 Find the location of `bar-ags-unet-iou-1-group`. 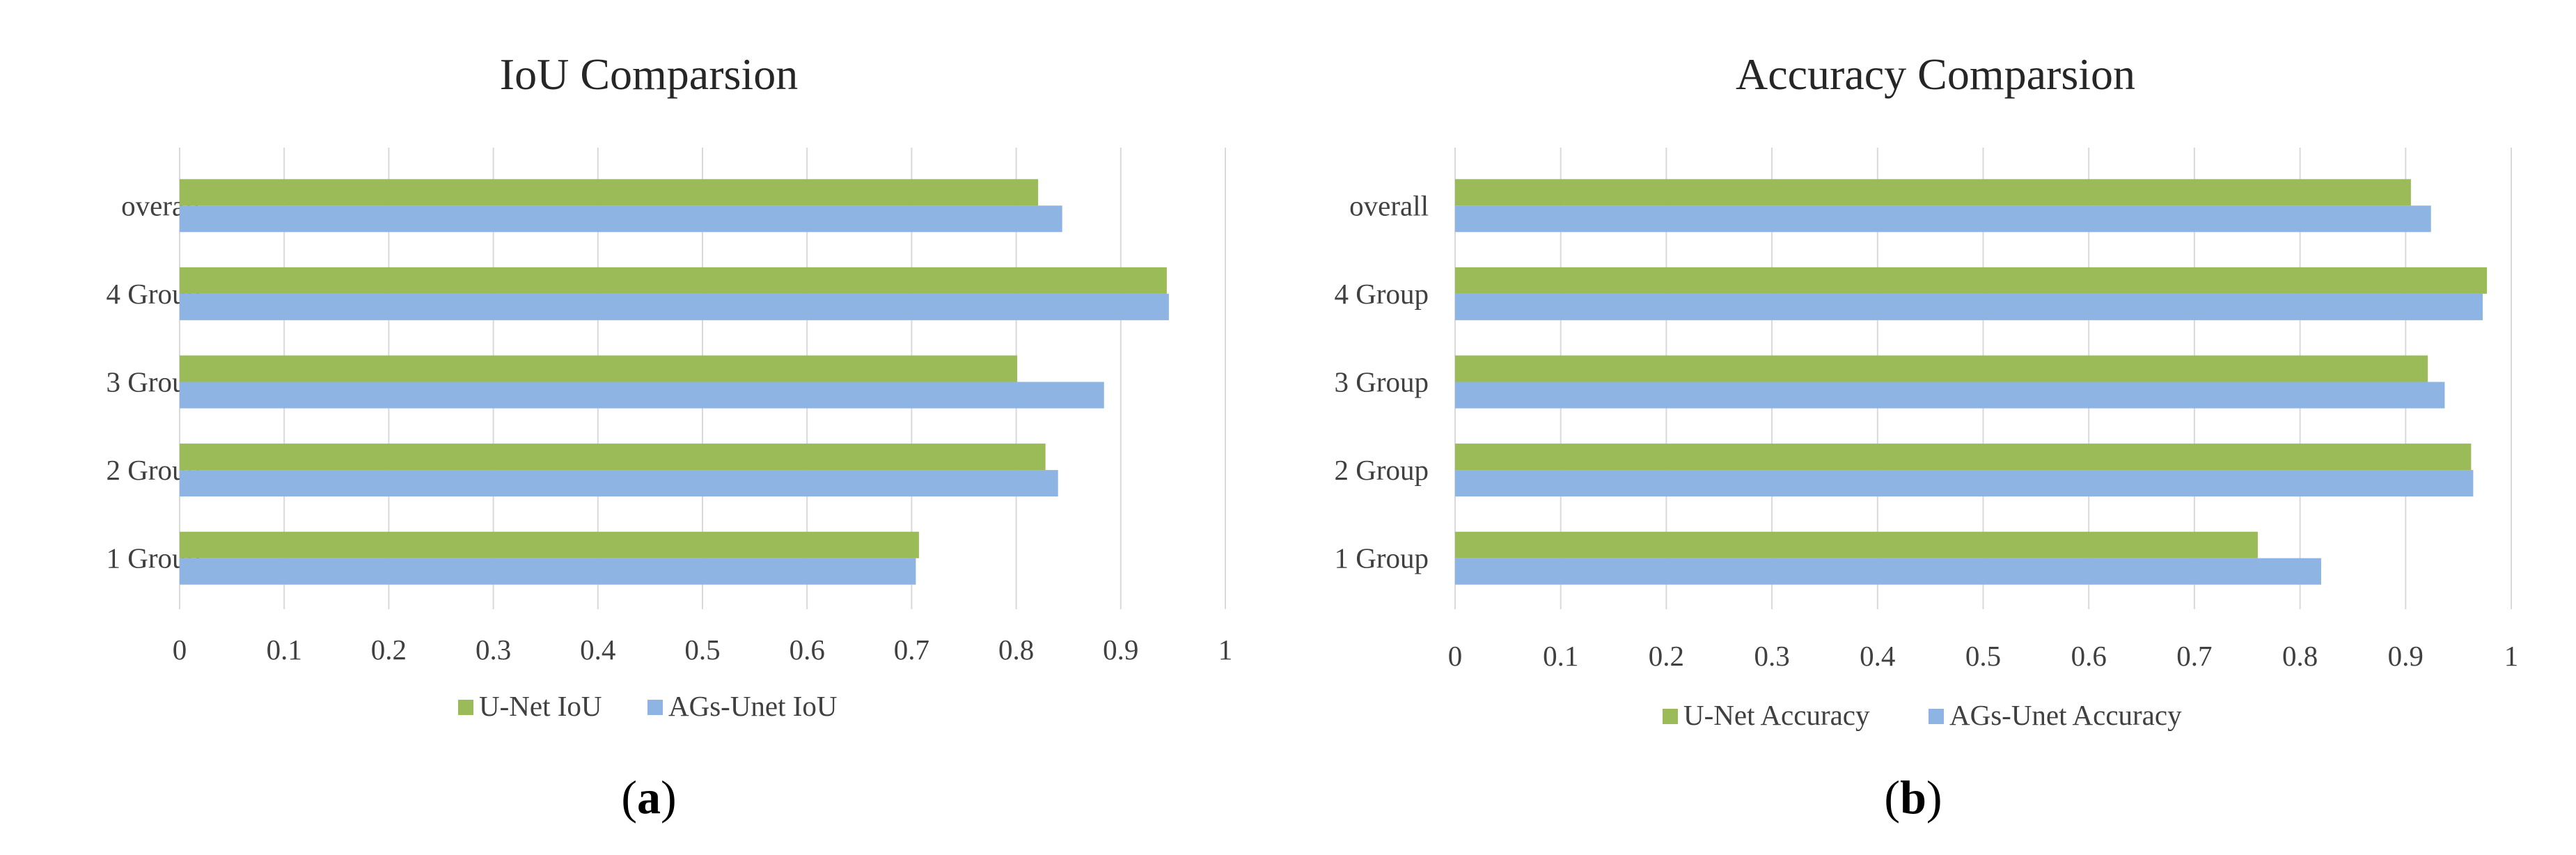

bar-ags-unet-iou-1-group is located at coordinates (548, 571).